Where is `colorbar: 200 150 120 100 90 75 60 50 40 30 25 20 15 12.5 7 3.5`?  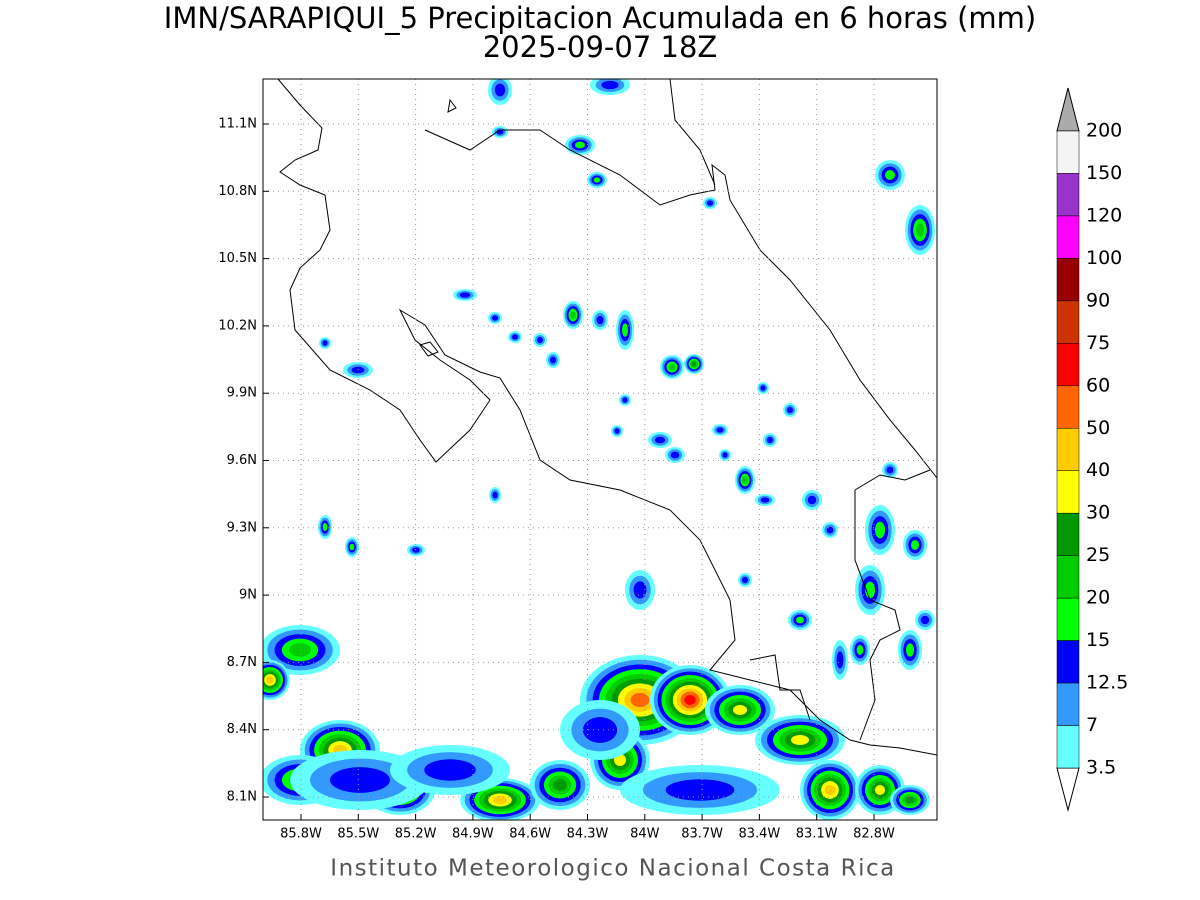
colorbar: 200 150 120 100 90 75 60 50 40 30 25 20 15 12.5 7 3.5 is located at coordinates (1092, 449).